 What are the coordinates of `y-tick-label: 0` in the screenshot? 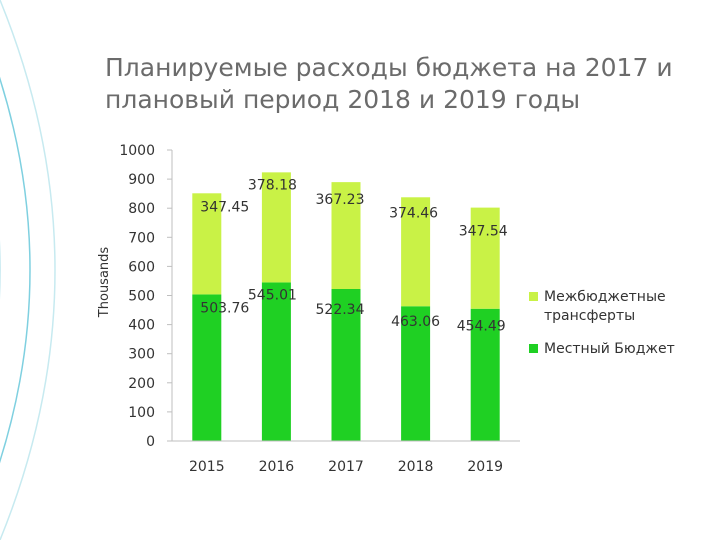 It's located at (150, 442).